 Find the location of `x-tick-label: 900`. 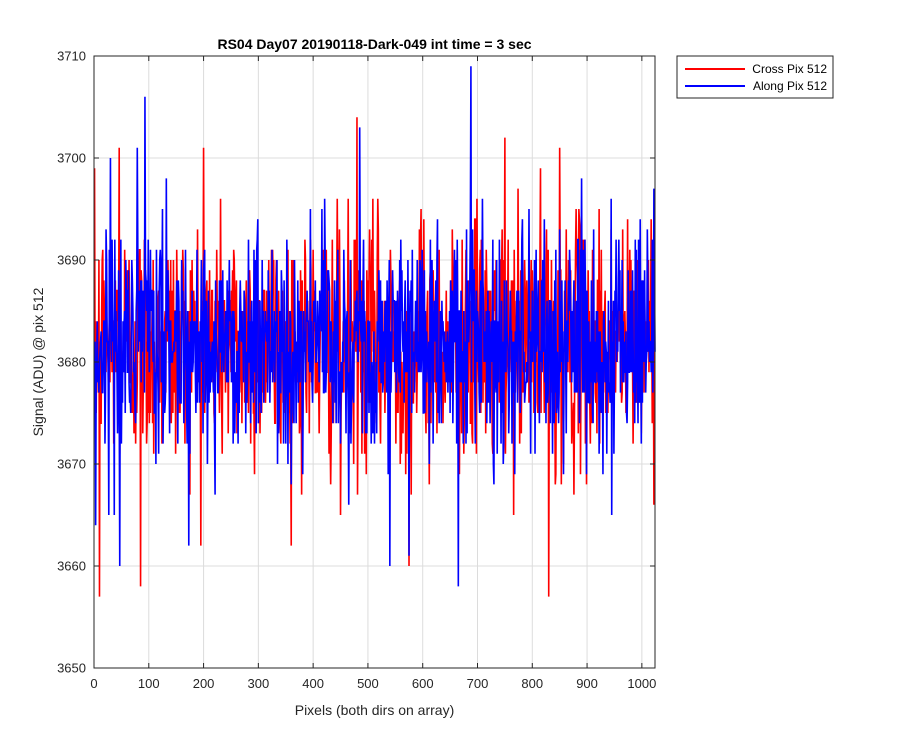

x-tick-label: 900 is located at coordinates (587, 683).